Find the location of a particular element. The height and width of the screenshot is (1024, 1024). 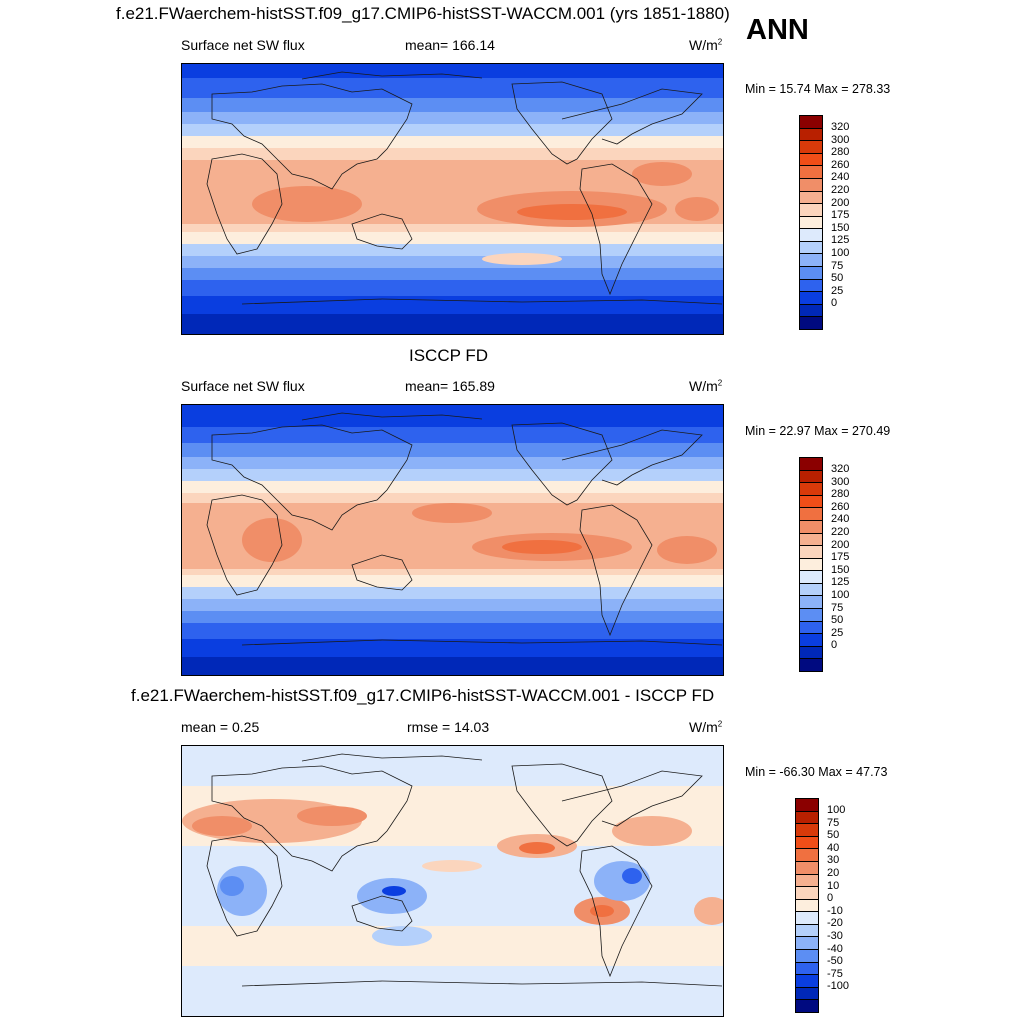

colorbar-tick-label: -100 is located at coordinates (838, 986).